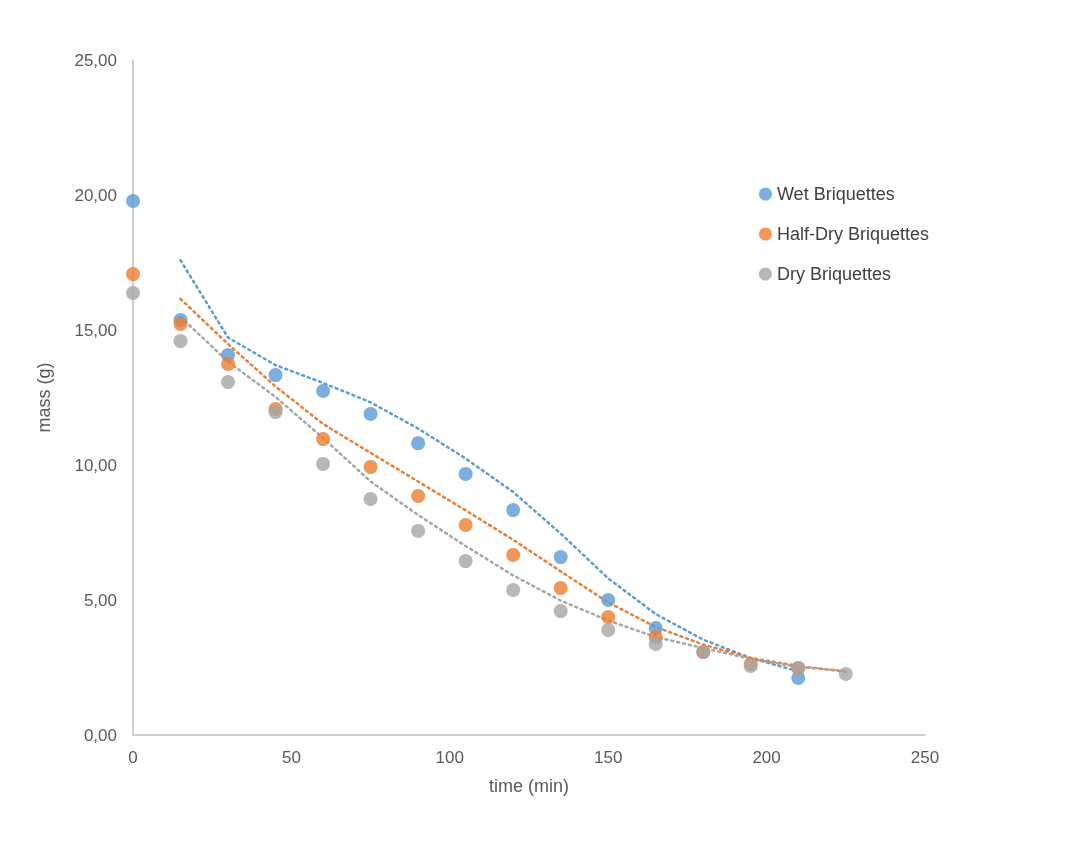  I want to click on legend-label: Half-Dry Briquettes, so click(852, 234).